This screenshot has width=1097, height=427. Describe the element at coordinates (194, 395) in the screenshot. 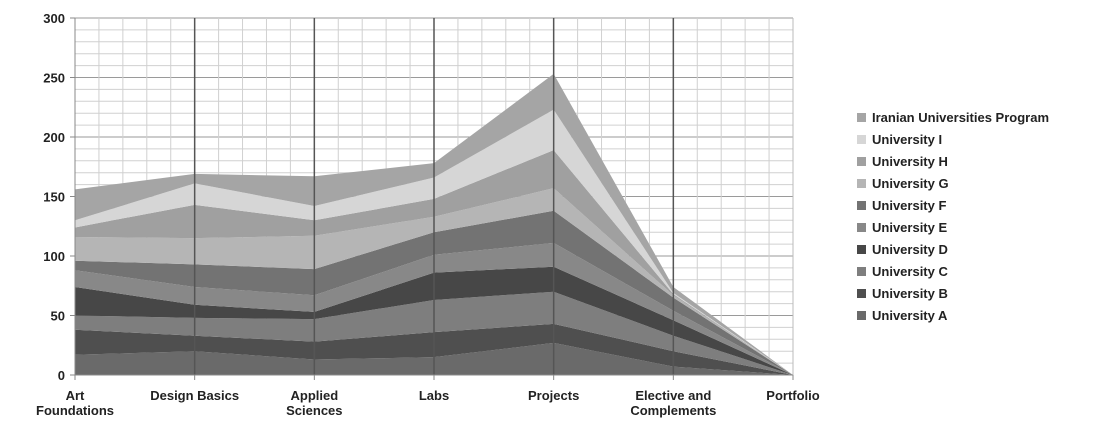

I see `x-tick-label: Design Basics` at that location.